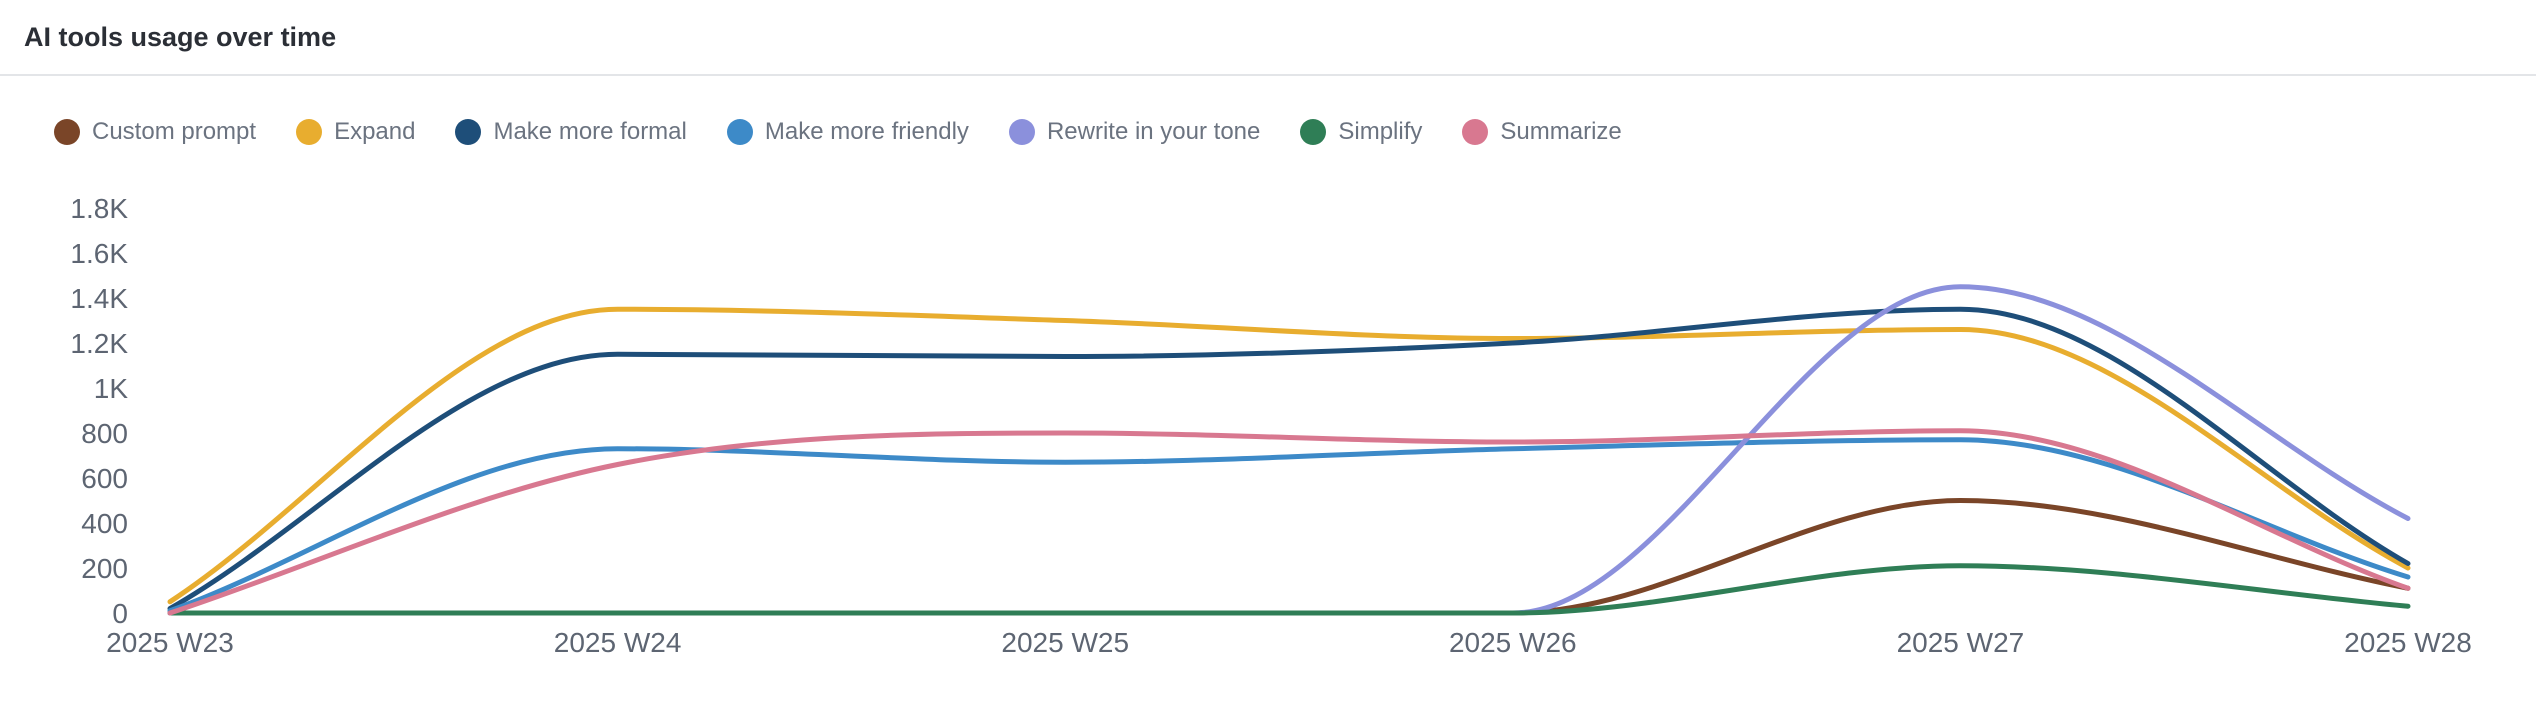 The image size is (2536, 724). Describe the element at coordinates (170, 642) in the screenshot. I see `x-tick-label: 2025 W23` at that location.